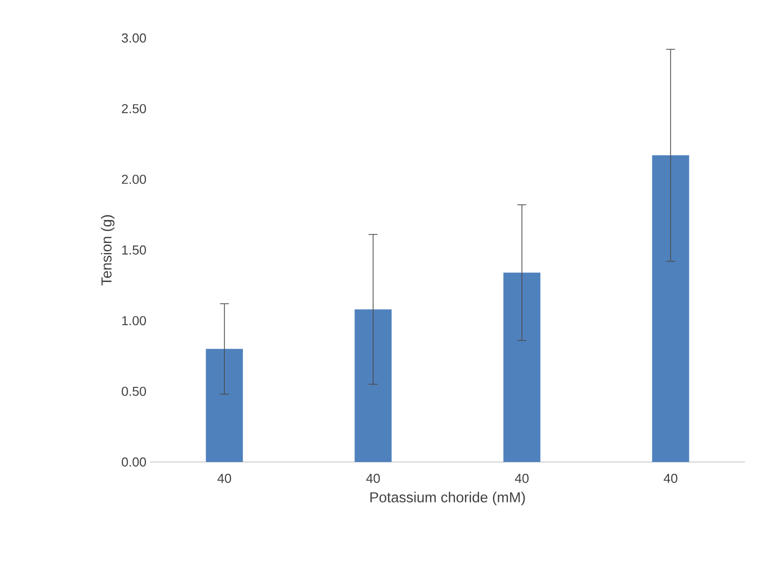 Image resolution: width=762 pixels, height=575 pixels. I want to click on x-axis-title: Potassium choride (mM), so click(447, 499).